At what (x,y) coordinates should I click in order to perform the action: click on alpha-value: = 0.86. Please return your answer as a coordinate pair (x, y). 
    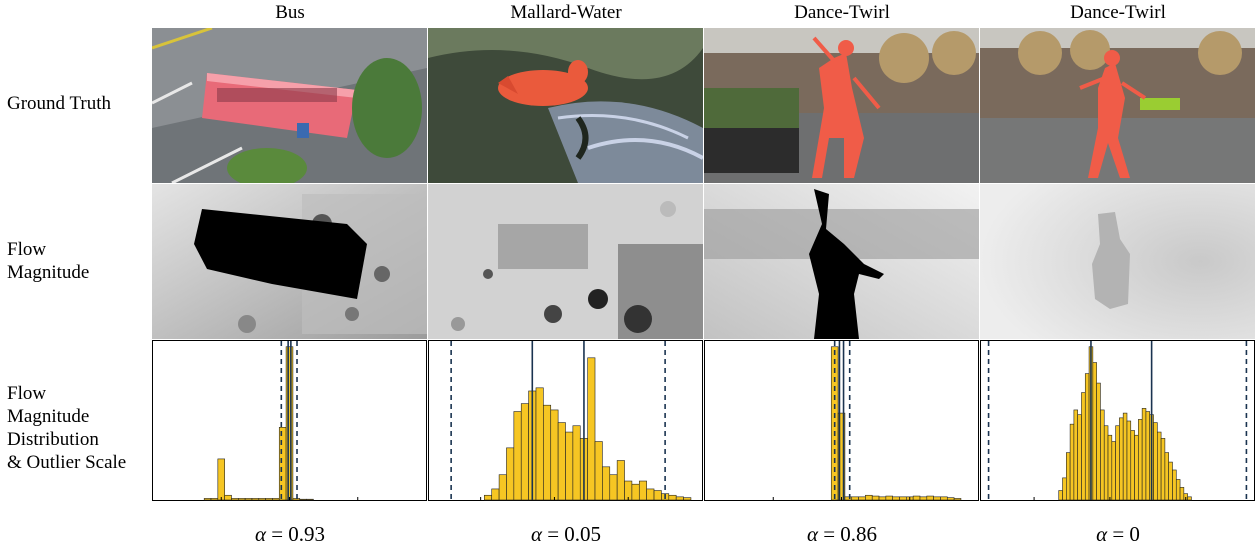
    Looking at the image, I should click on (850, 534).